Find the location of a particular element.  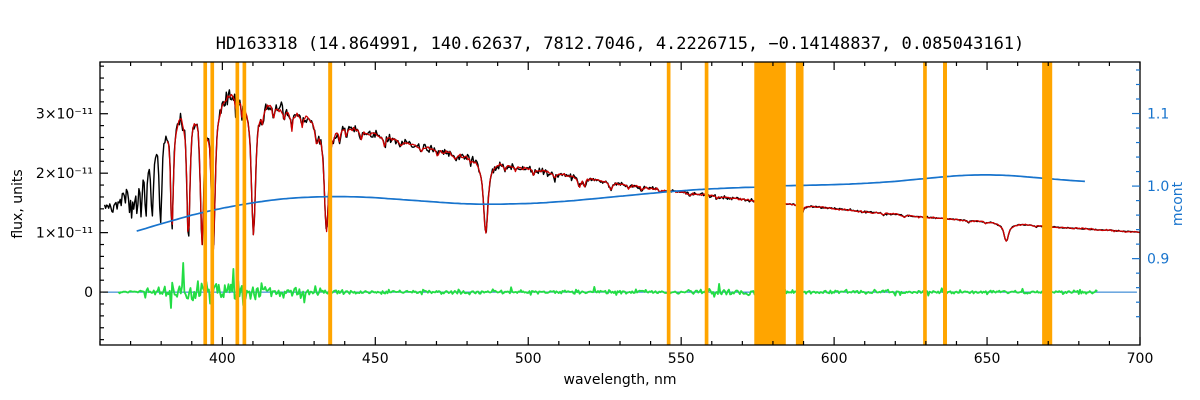

x-tick-label: 650 is located at coordinates (987, 359).